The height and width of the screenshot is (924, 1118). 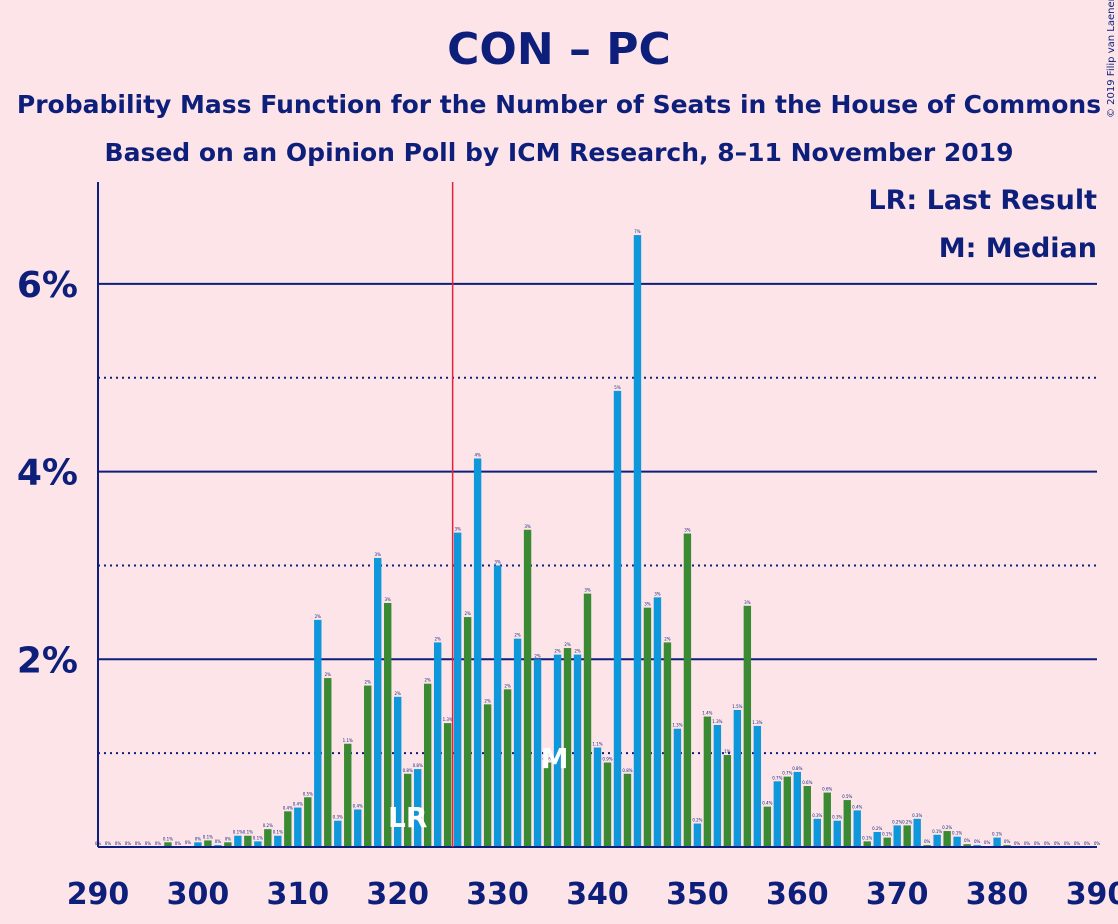 I want to click on data-label-seat-301: 0.1%, so click(x=208, y=836).